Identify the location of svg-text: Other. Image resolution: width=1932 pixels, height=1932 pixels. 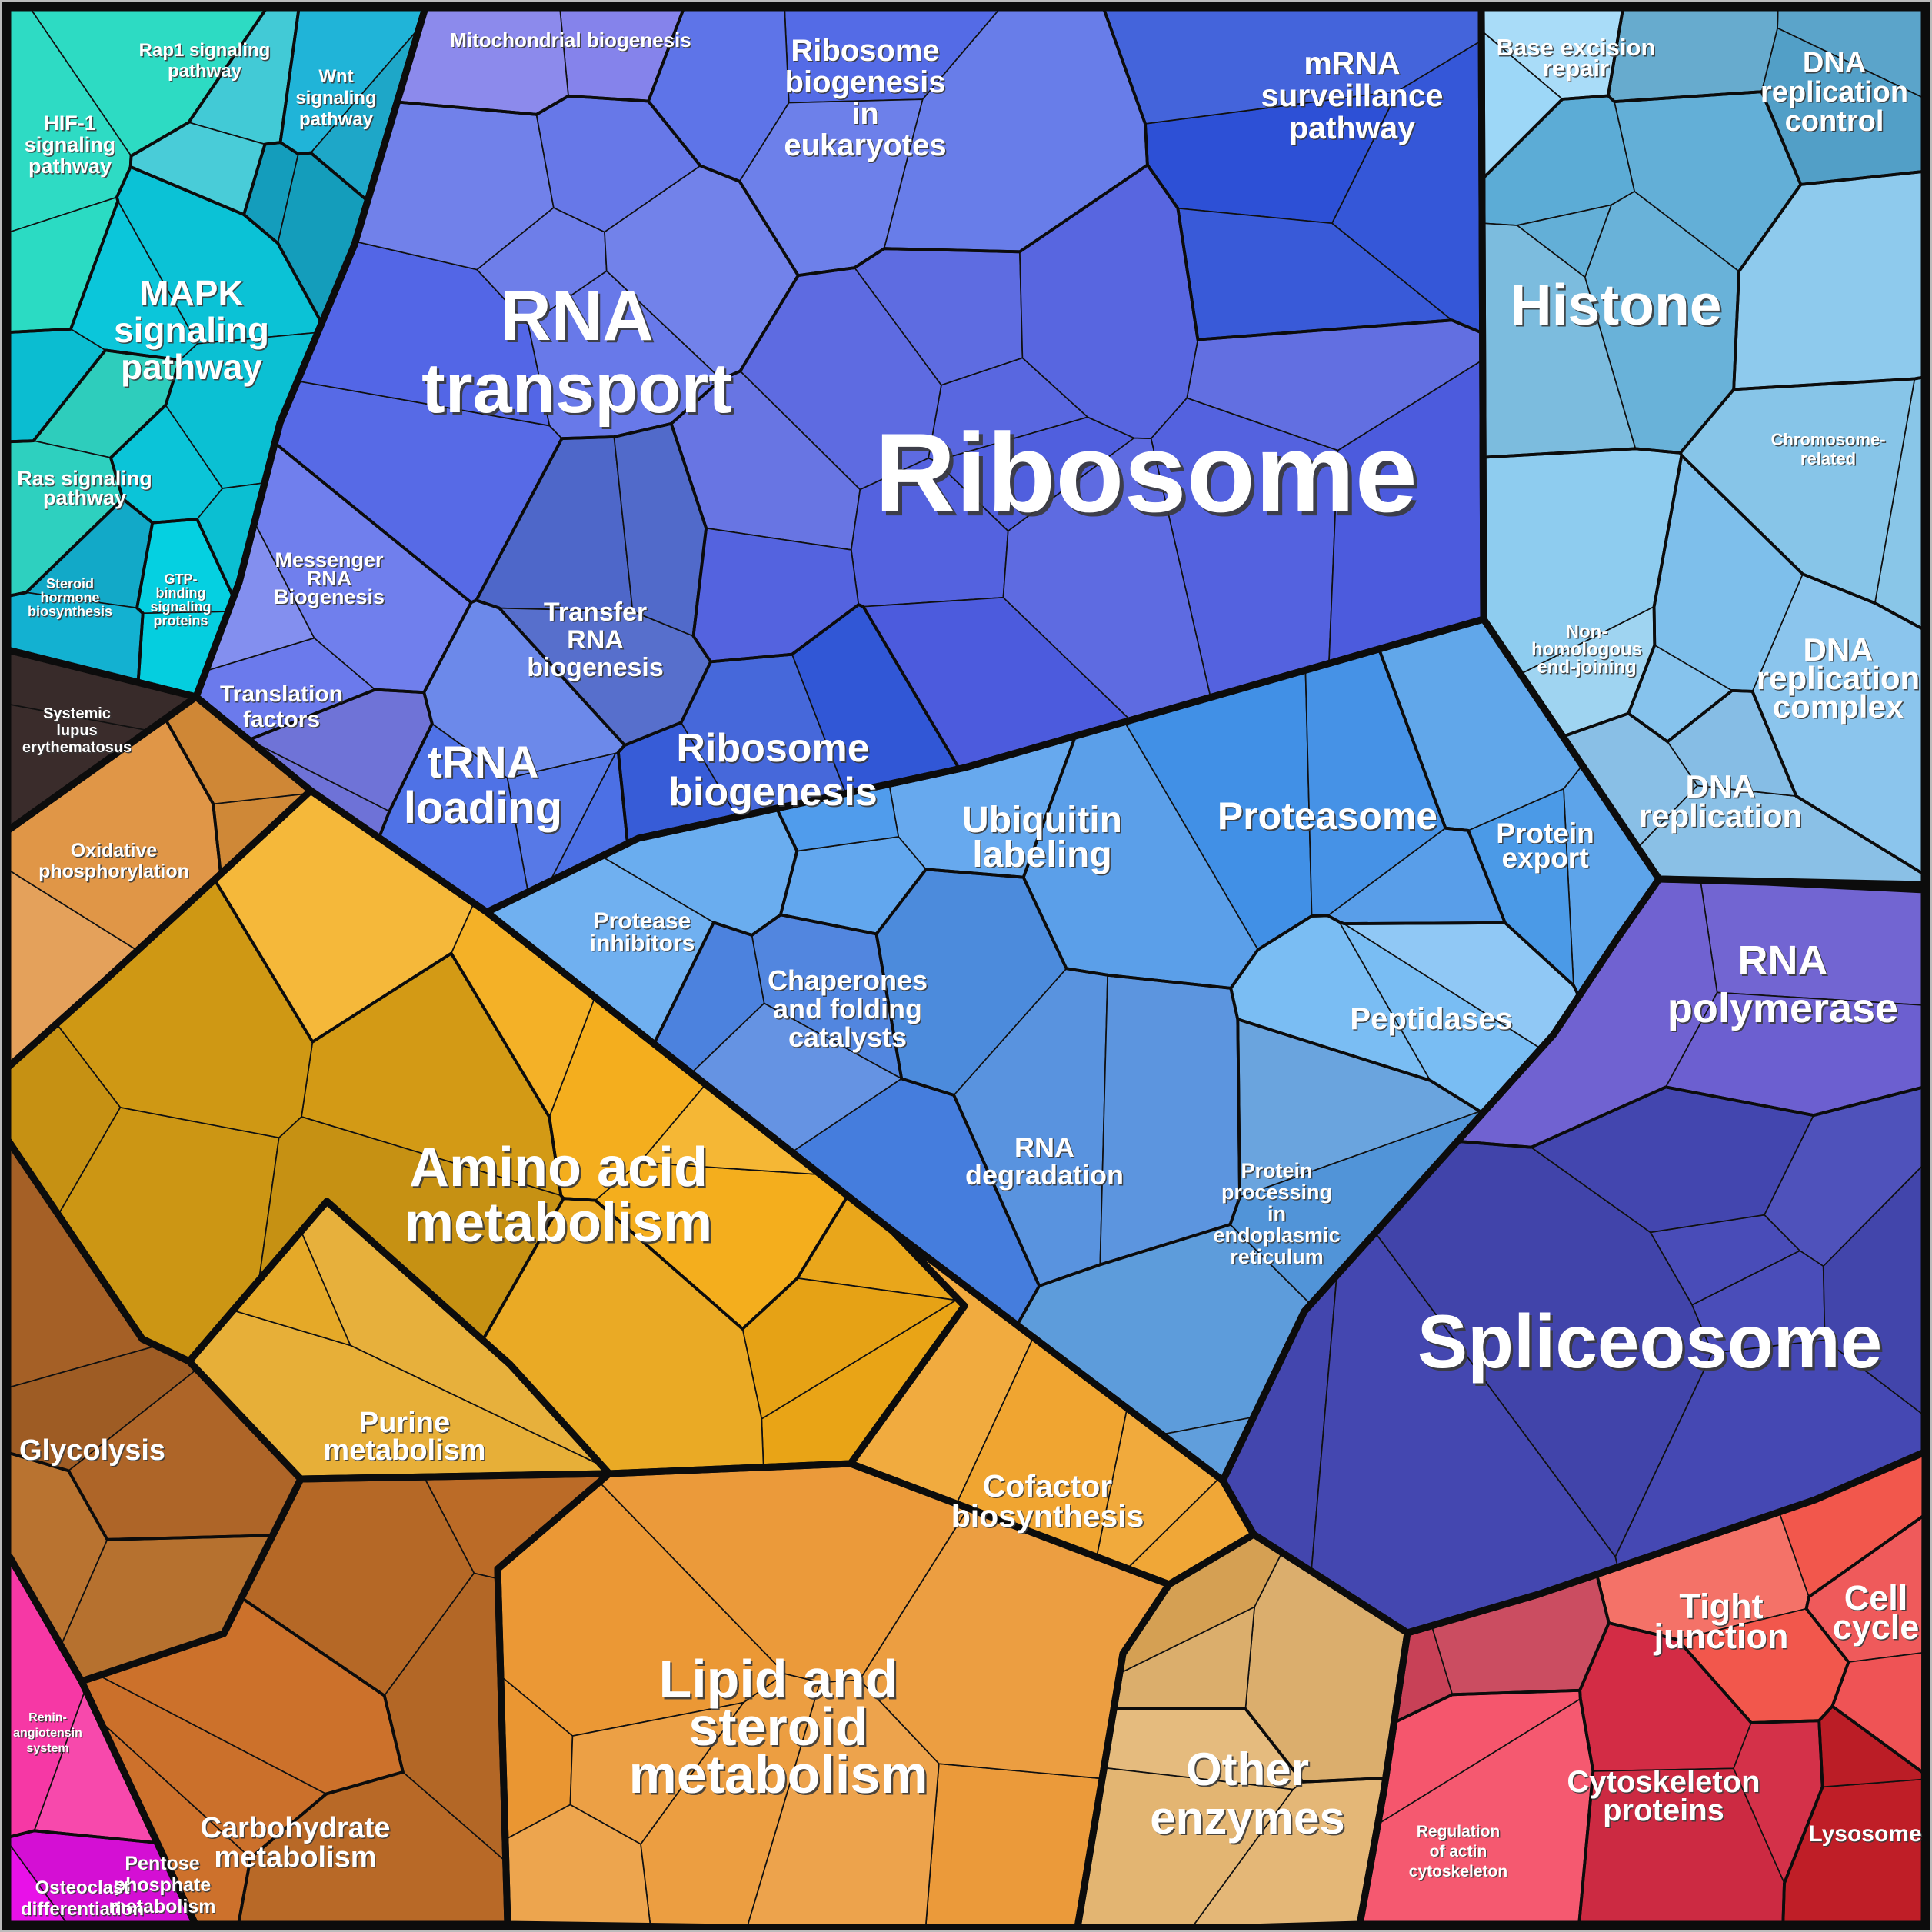
(1249, 1771).